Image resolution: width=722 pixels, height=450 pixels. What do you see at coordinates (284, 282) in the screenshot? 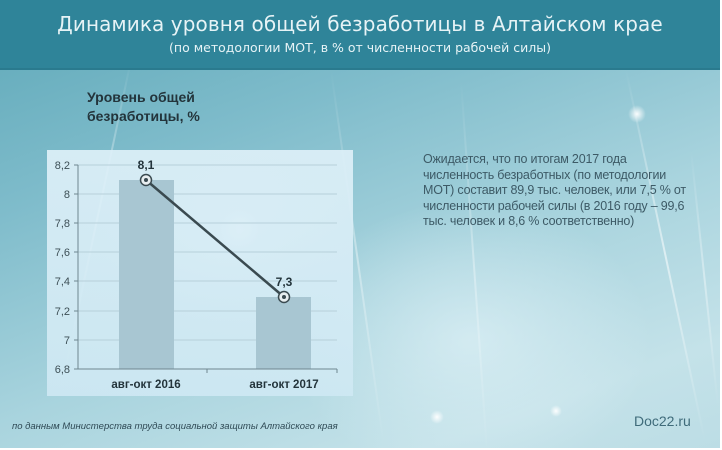
I see `data-label-2017: 7,3` at bounding box center [284, 282].